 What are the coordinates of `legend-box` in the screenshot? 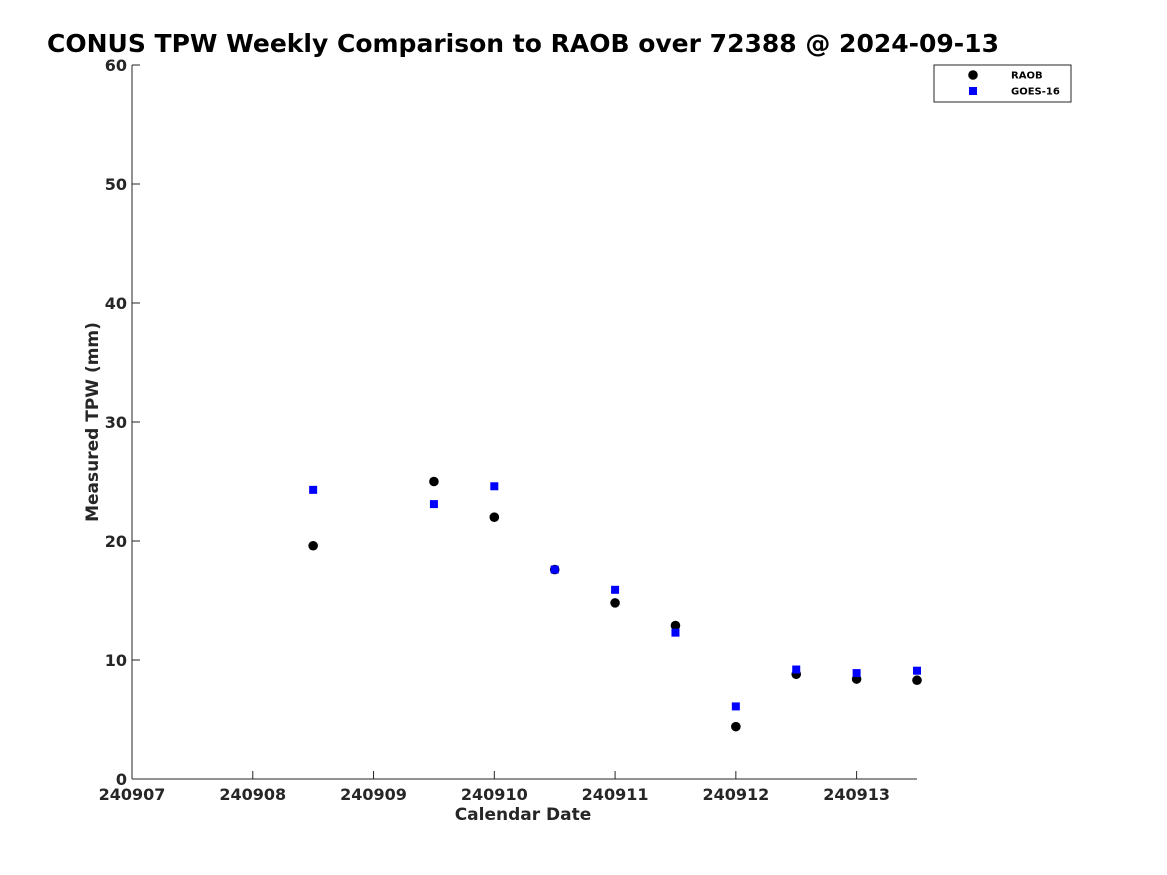 It's located at (1002, 83).